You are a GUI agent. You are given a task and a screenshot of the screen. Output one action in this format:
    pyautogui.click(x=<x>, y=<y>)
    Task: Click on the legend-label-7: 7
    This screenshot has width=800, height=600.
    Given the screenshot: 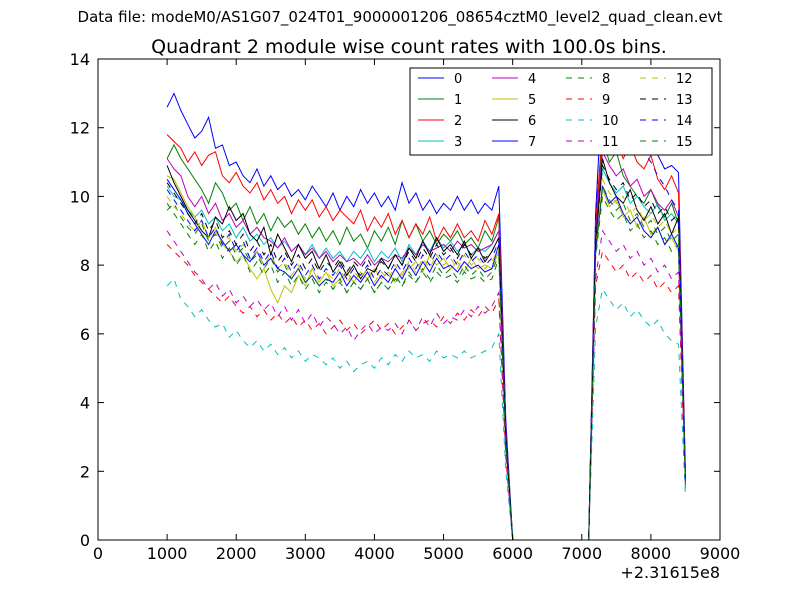 What is the action you would take?
    pyautogui.click(x=532, y=142)
    